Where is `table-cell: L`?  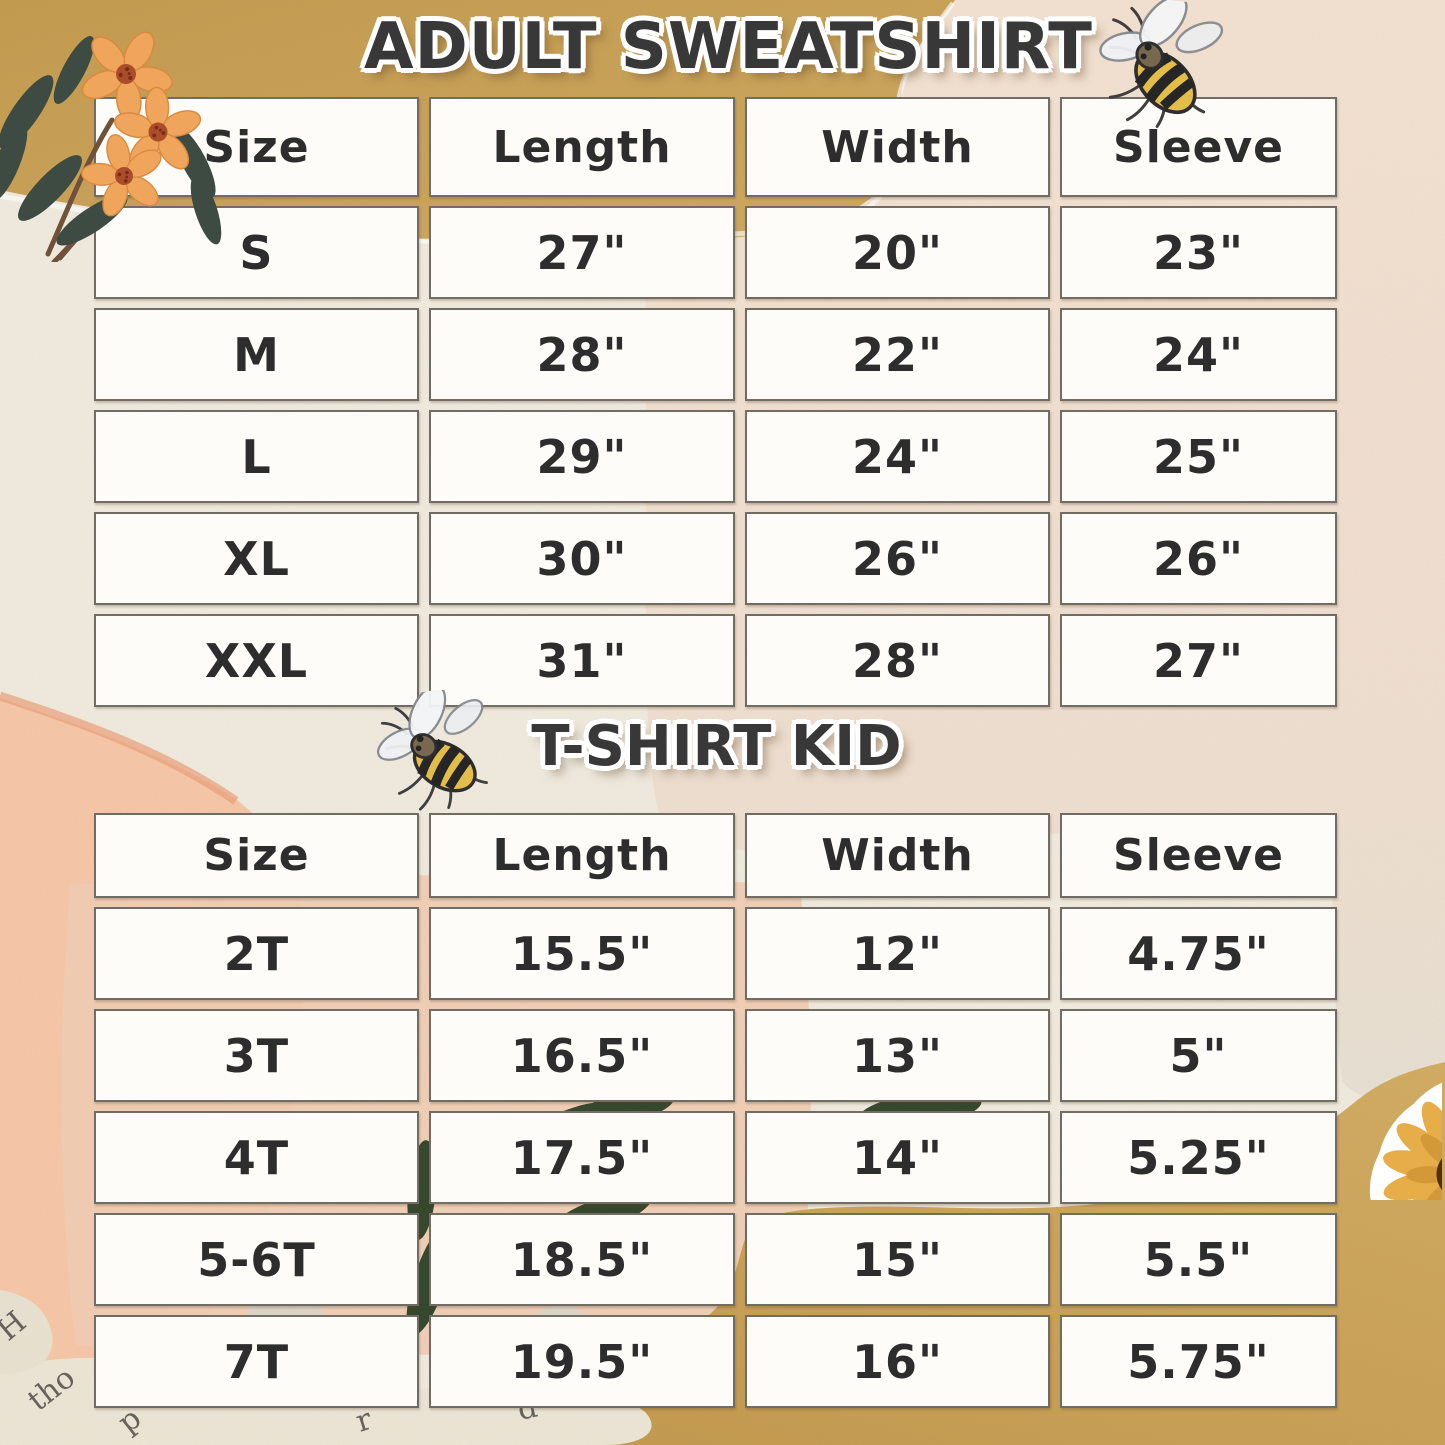 table-cell: L is located at coordinates (256, 456).